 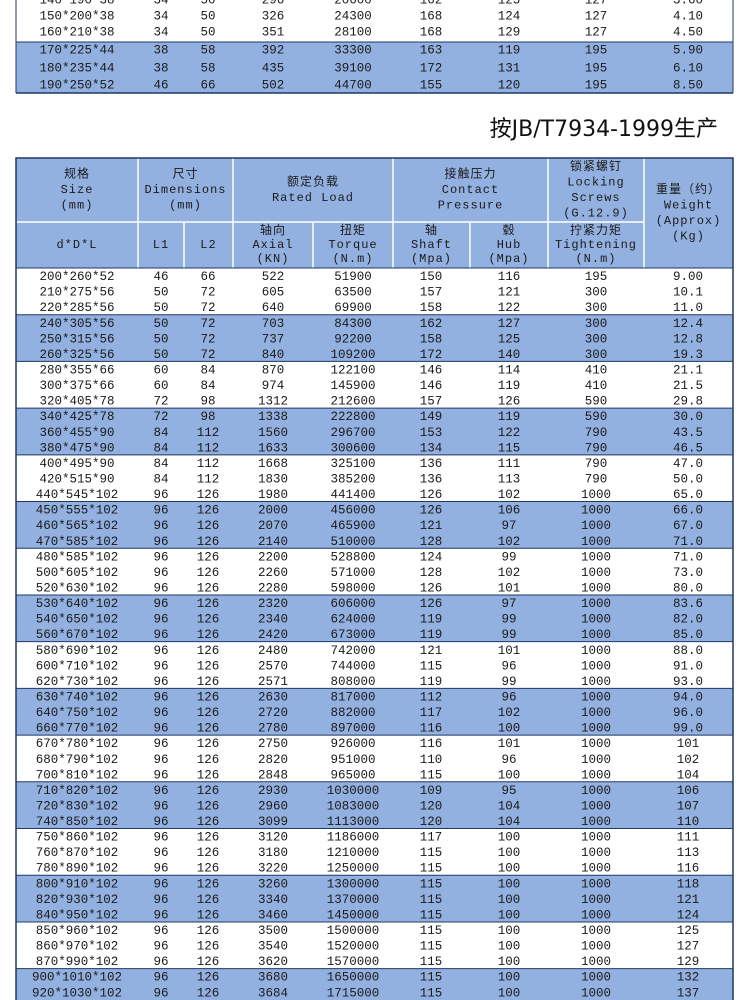 What do you see at coordinates (76, 479) in the screenshot?
I see `cell: 420*515*90` at bounding box center [76, 479].